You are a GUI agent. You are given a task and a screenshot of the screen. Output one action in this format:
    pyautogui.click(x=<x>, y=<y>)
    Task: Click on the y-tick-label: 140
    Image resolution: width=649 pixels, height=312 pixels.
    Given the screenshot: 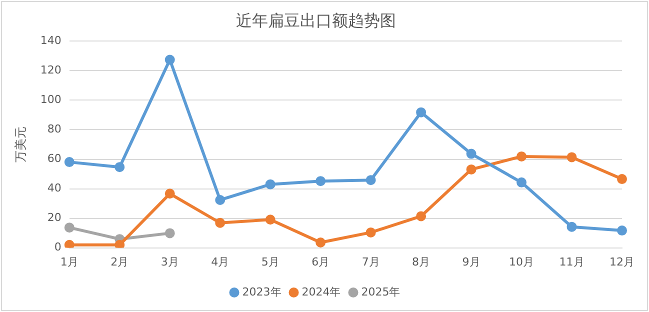 What is the action you would take?
    pyautogui.click(x=51, y=41)
    